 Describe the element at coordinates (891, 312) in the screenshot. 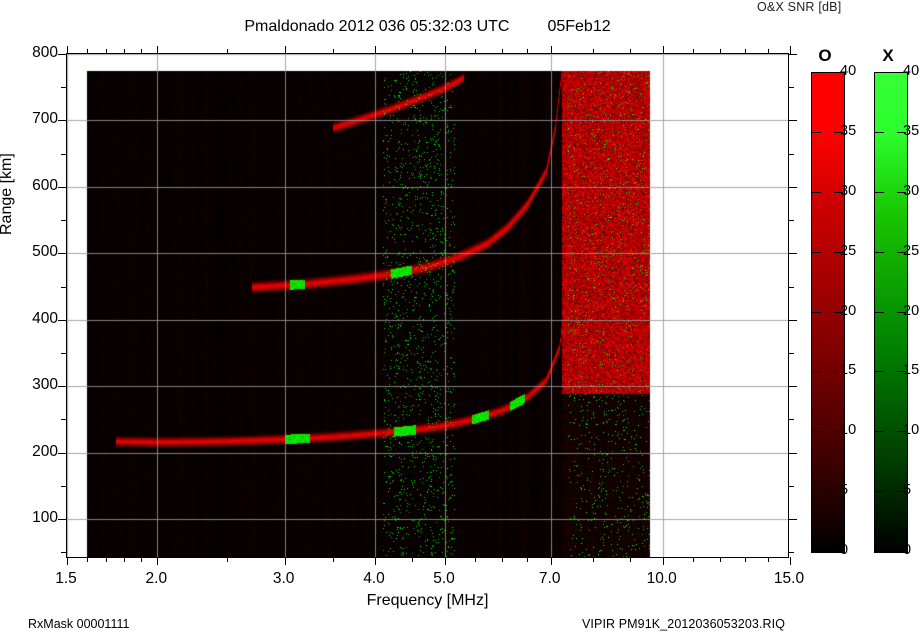

I see `colorbar-x` at that location.